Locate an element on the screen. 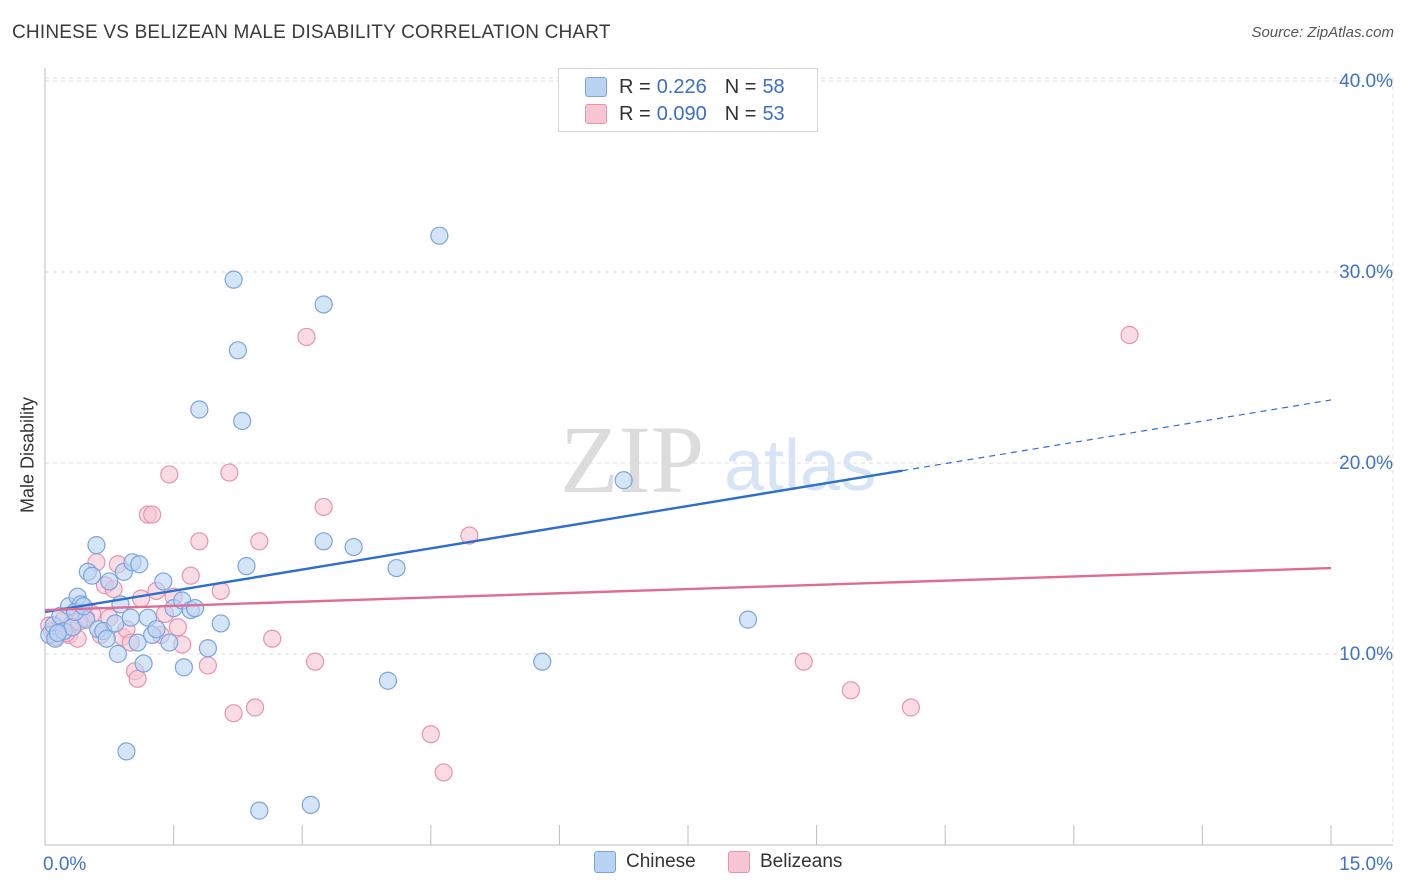 This screenshot has width=1406, height=892. y-tick-label: 10.0% is located at coordinates (1366, 654).